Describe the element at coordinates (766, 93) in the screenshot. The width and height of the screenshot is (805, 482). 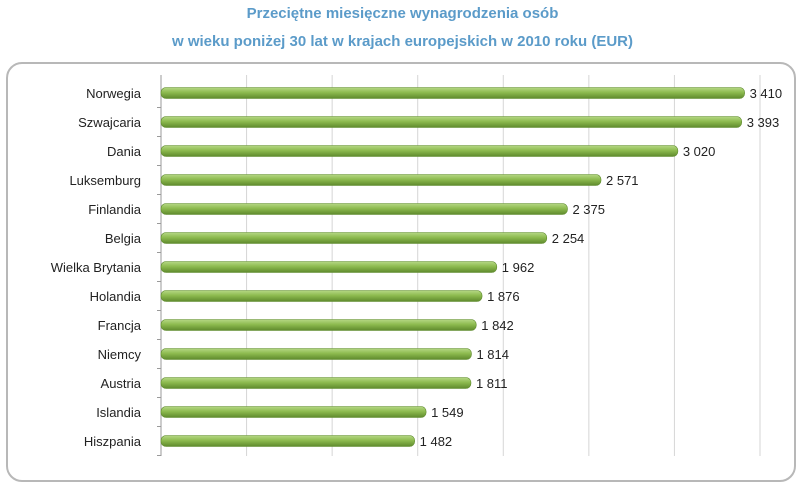
I see `value-label: 3 410` at that location.